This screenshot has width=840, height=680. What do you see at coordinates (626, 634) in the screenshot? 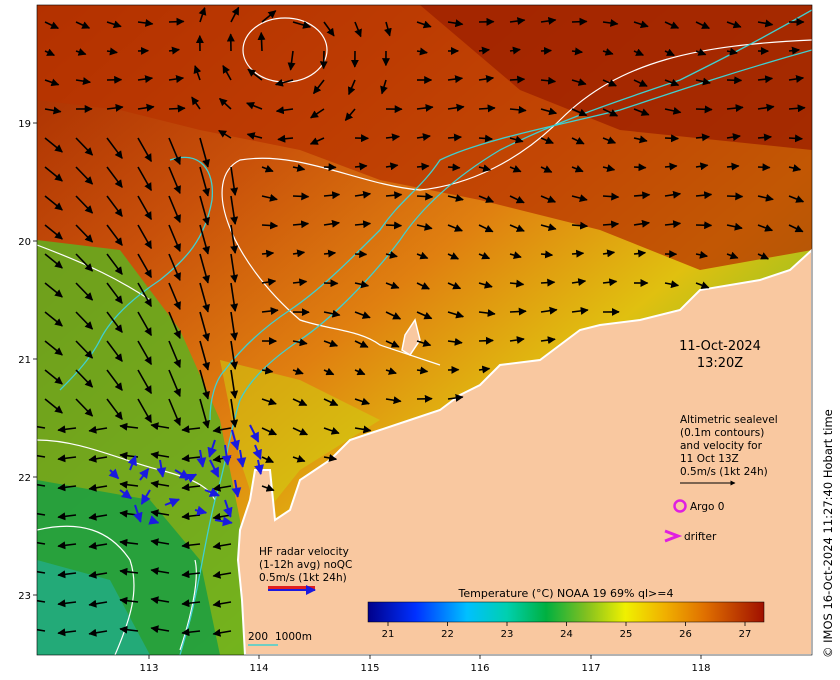
I see `colorbar-tick-label: 25` at bounding box center [626, 634].